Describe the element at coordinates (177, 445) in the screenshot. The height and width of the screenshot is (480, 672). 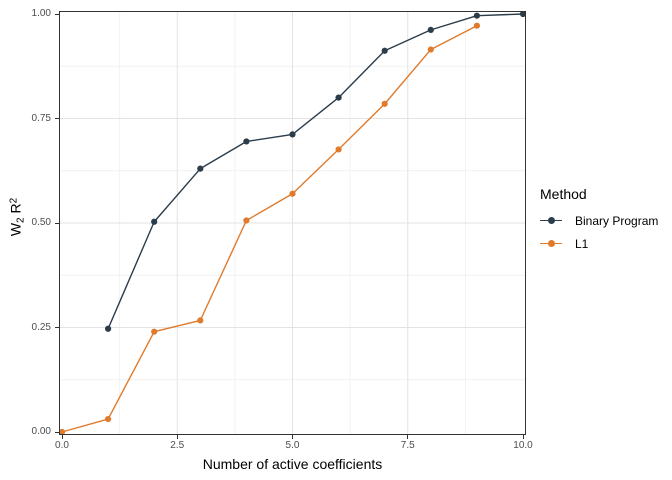
I see `x-tick-label: 2.5` at that location.